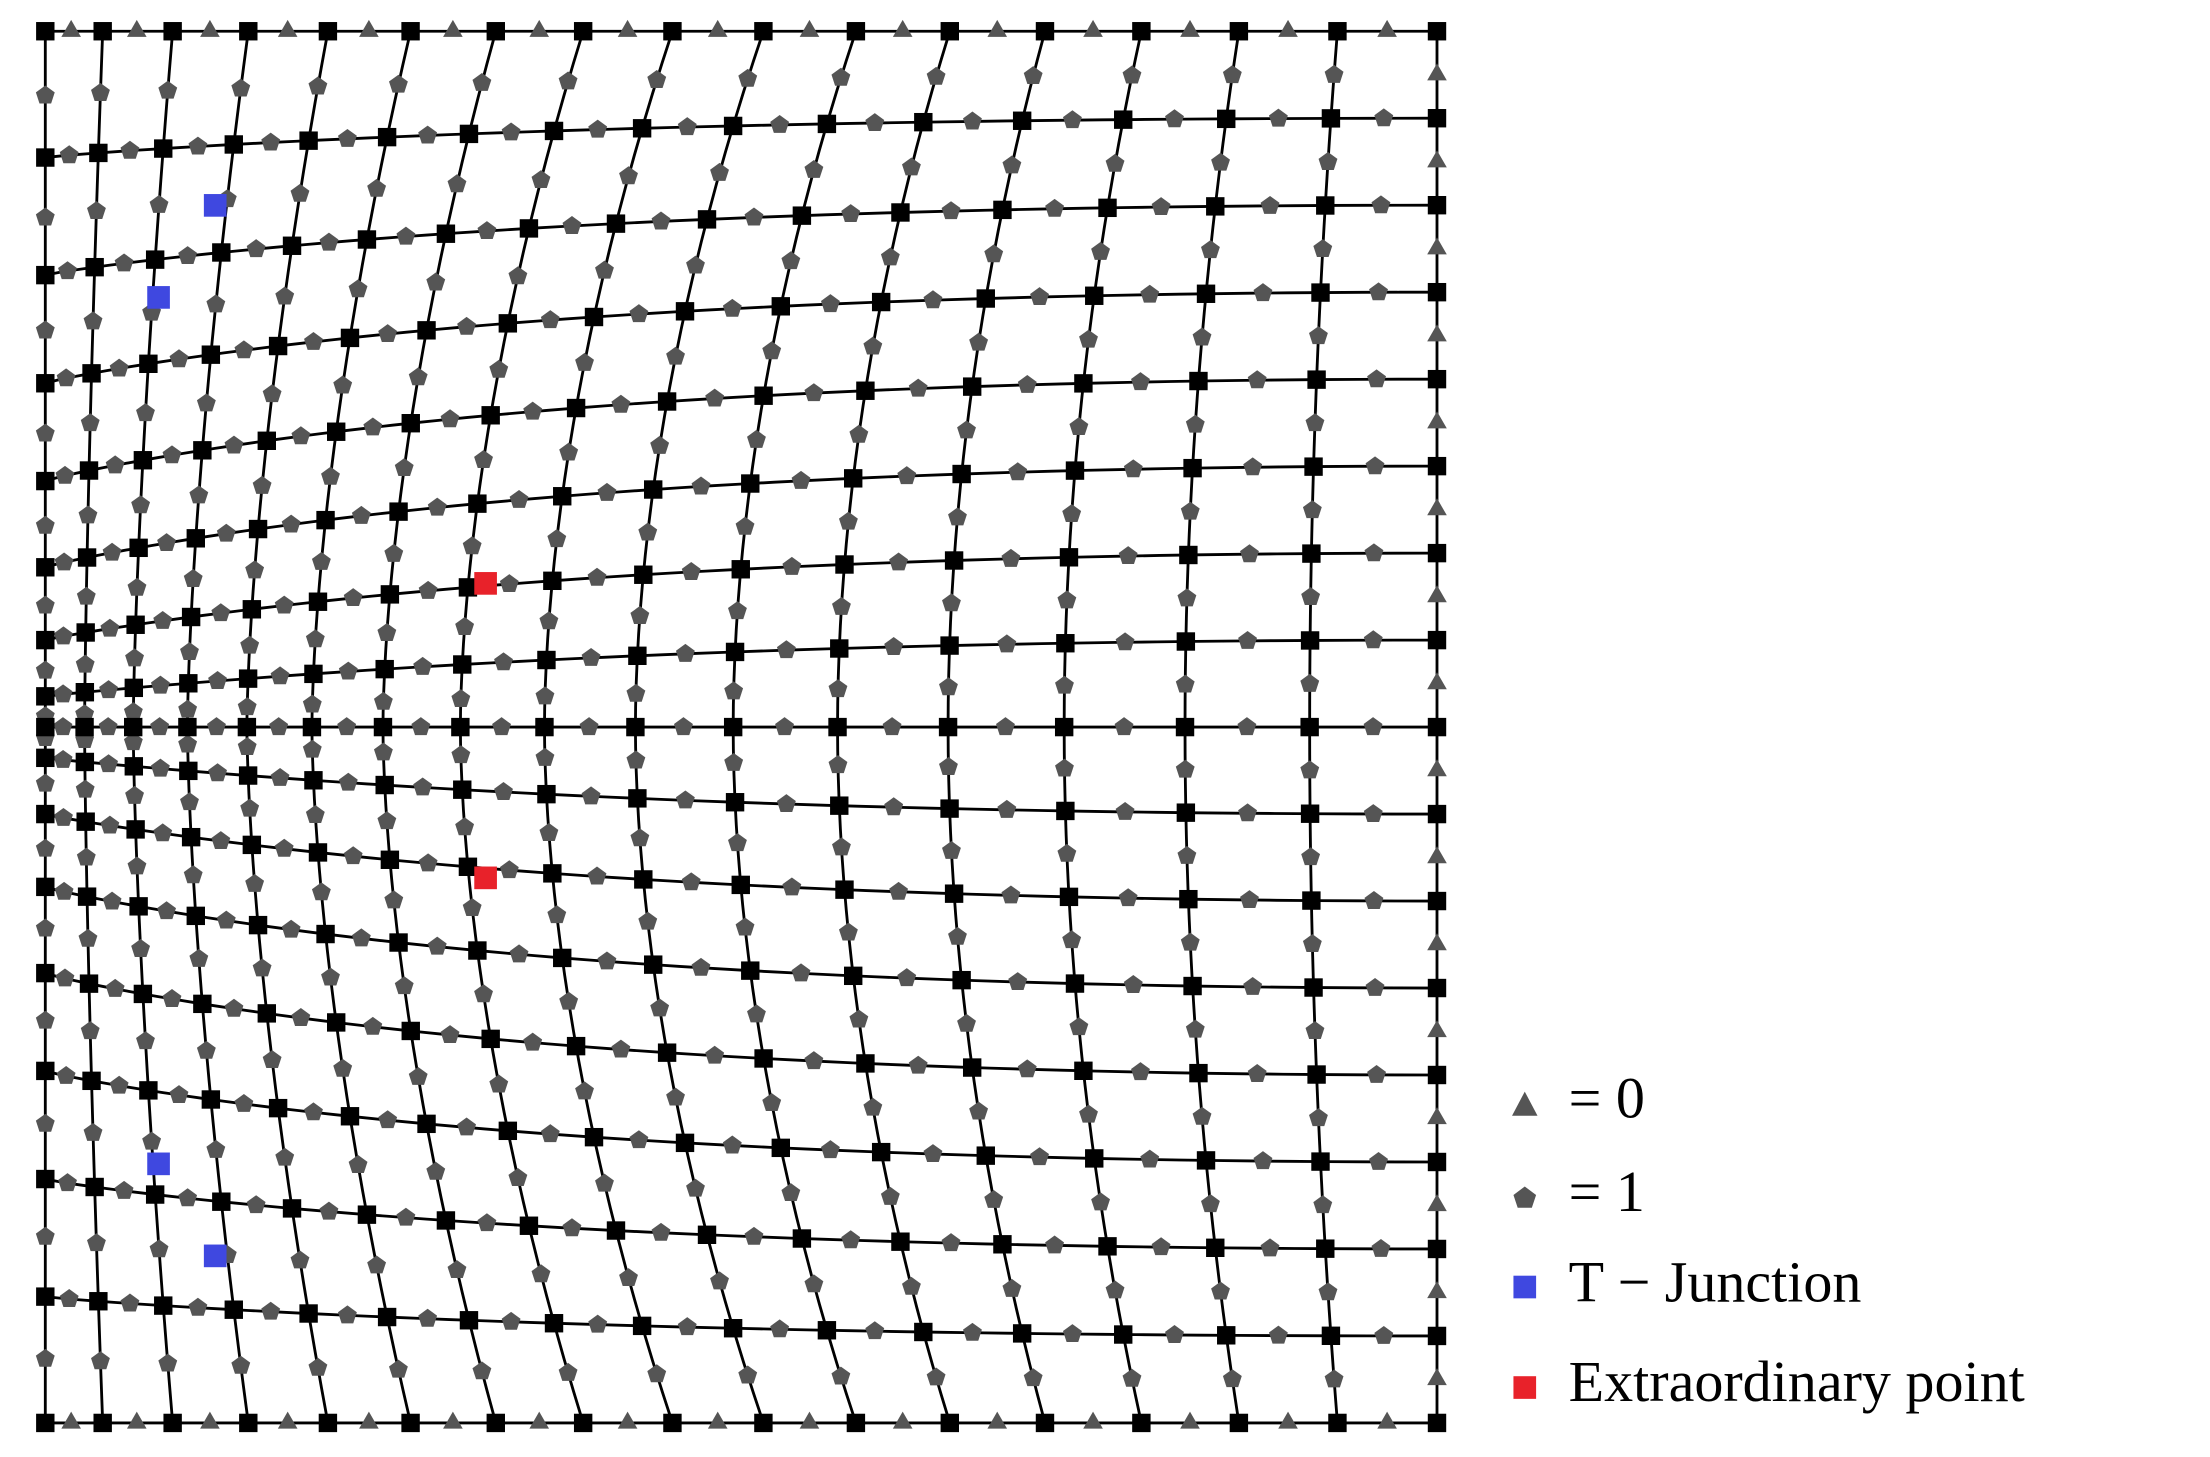 The image size is (2210, 1457). I want to click on mesh-line, so click(740, 430).